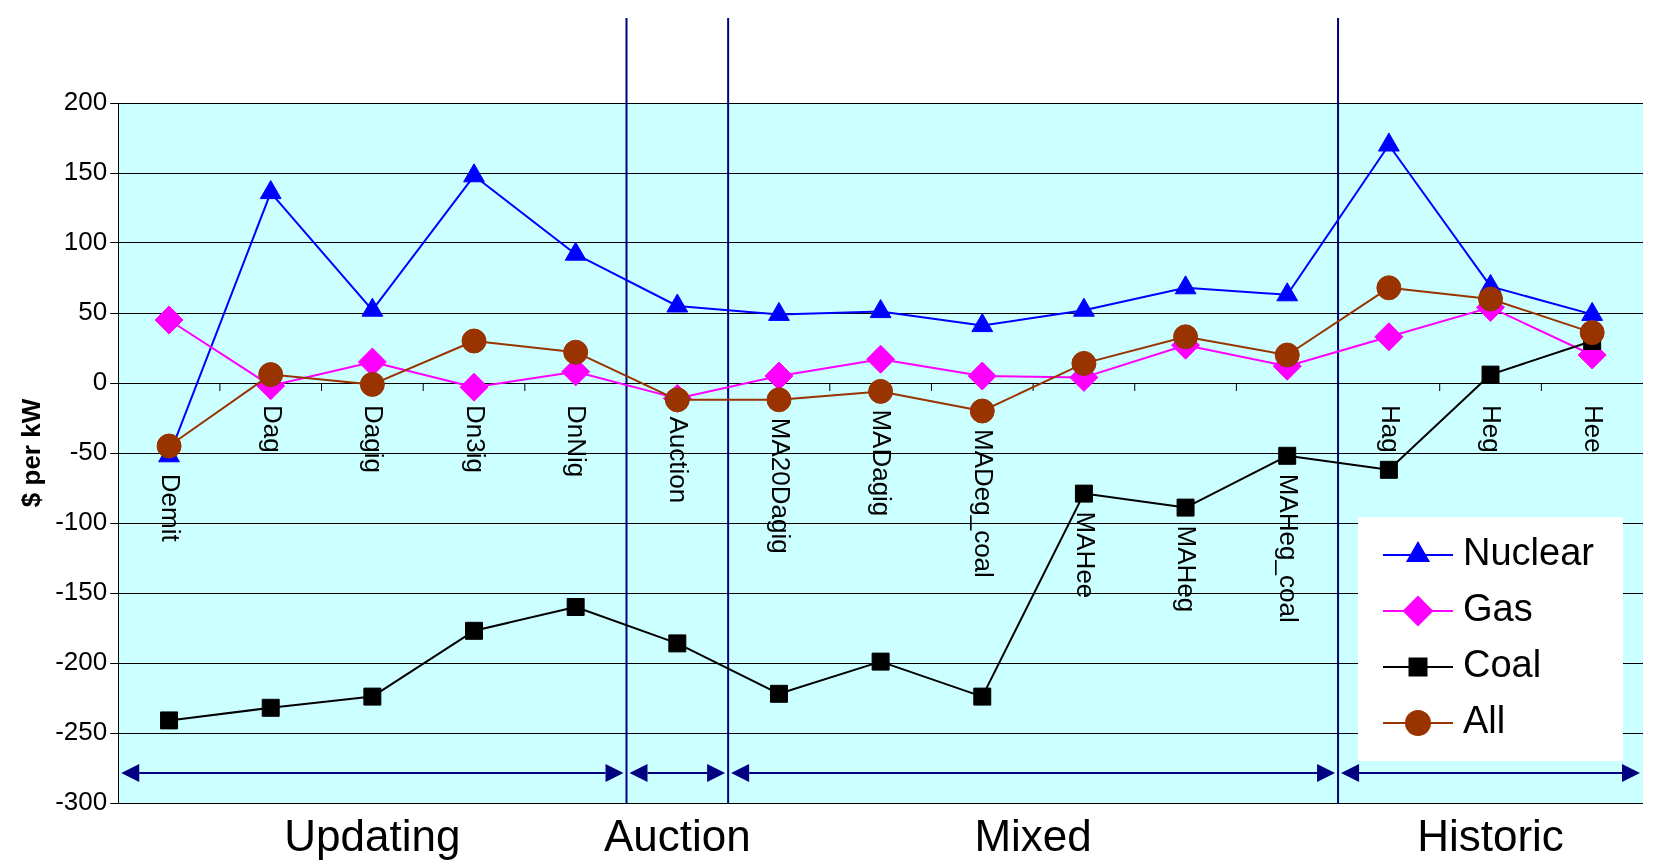 The image size is (1667, 865). What do you see at coordinates (372, 836) in the screenshot?
I see `band-label: Updating` at bounding box center [372, 836].